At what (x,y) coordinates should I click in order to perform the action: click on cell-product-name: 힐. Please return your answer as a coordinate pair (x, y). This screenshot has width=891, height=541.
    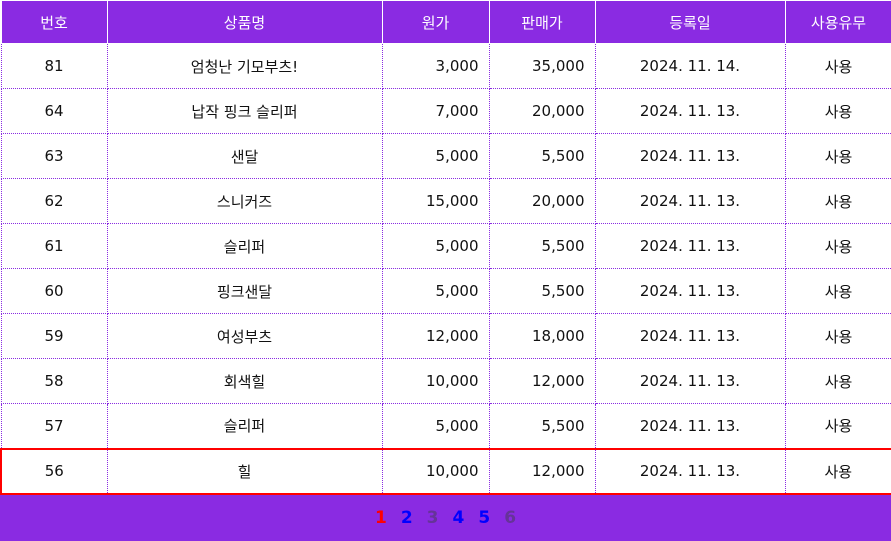
    Looking at the image, I should click on (244, 471).